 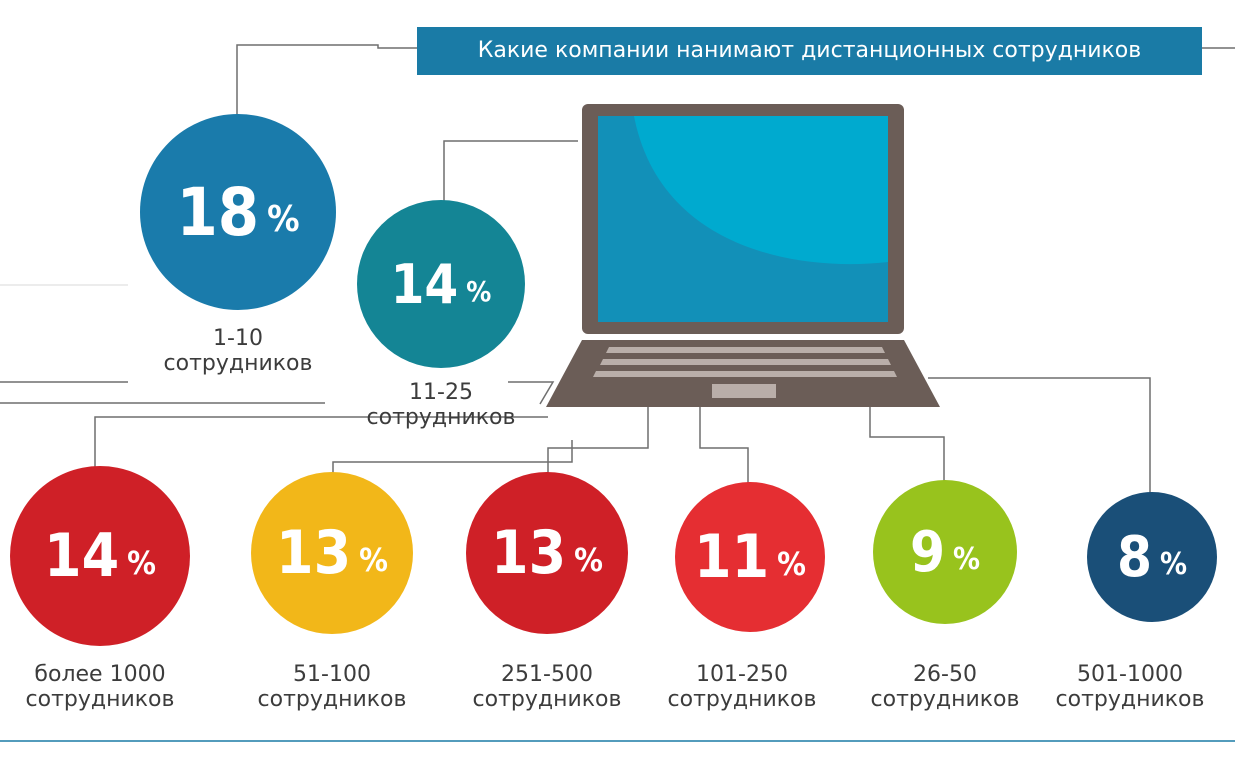 I want to click on bubble-label-6: 101-250 сотрудников, so click(x=742, y=687).